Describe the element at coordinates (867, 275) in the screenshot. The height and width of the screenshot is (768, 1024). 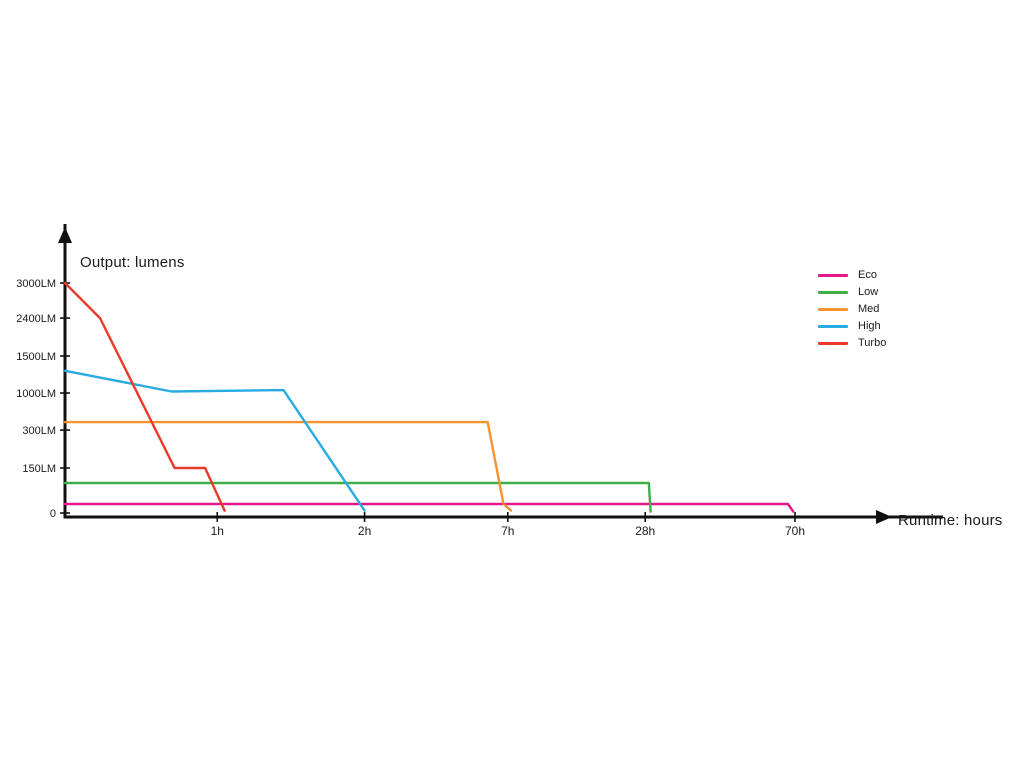
I see `legend-label: Eco` at that location.